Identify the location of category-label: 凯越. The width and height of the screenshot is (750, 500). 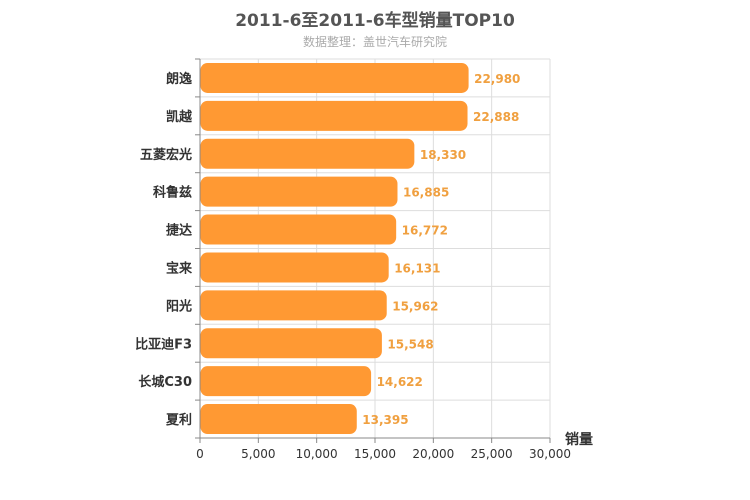
(179, 117).